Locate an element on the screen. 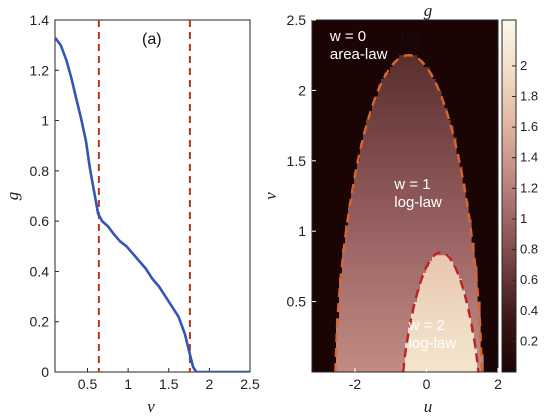 The height and width of the screenshot is (419, 550). a-xtick-label: 2.5 is located at coordinates (250, 384).